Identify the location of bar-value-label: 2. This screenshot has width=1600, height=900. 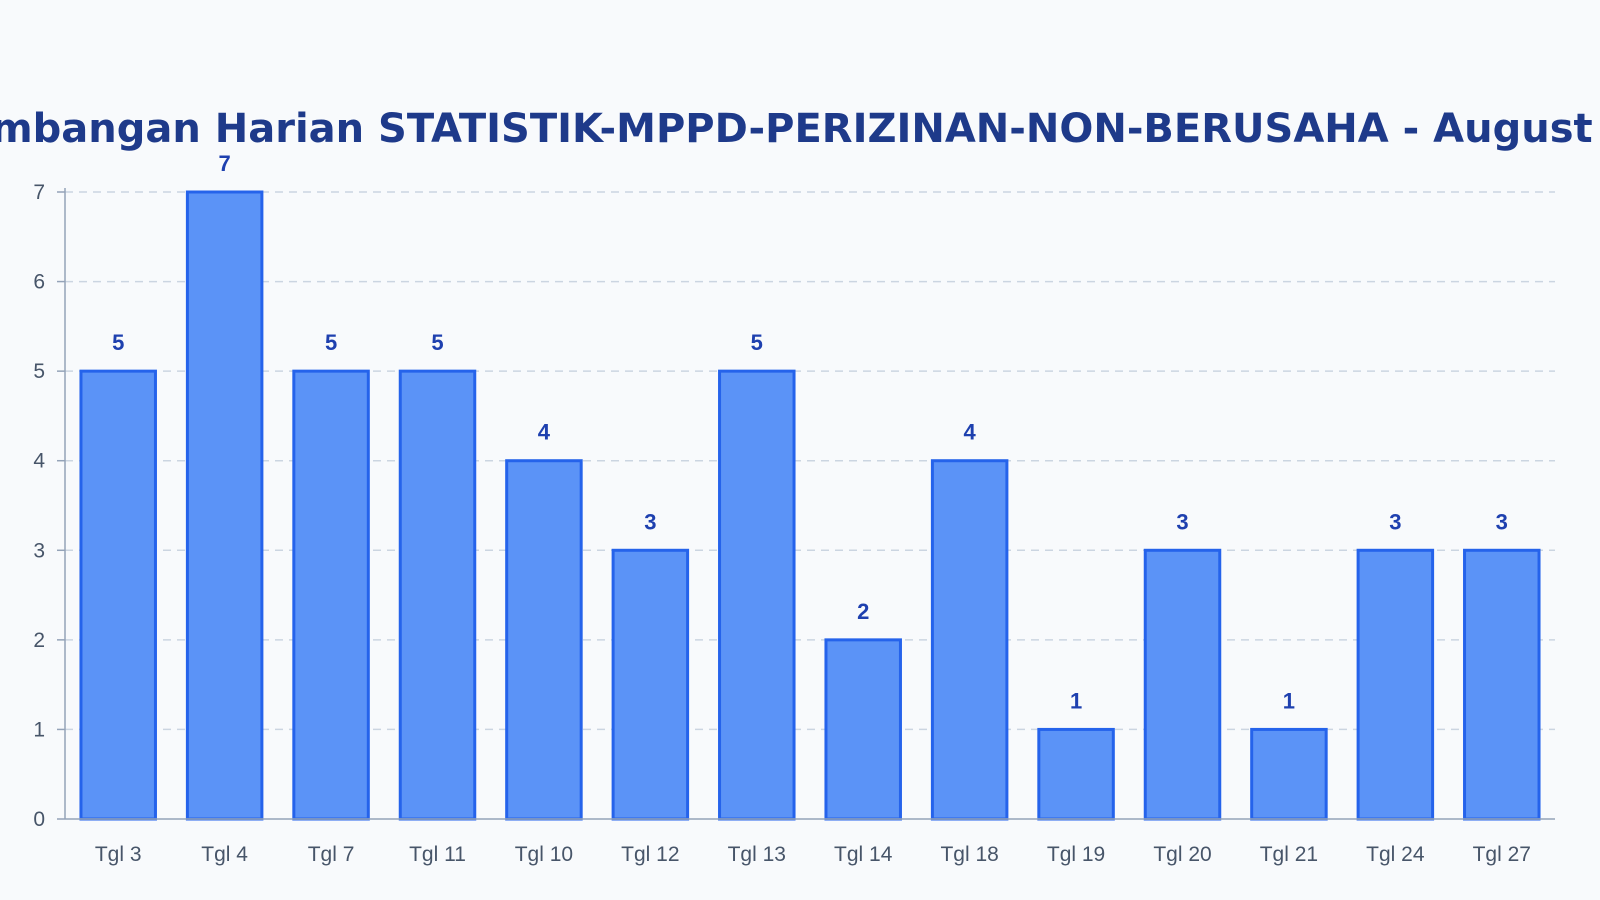
(863, 611).